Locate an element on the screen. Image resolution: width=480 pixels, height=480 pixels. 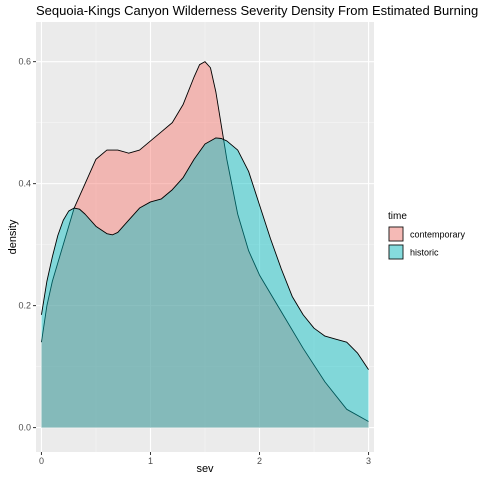
x-axis-title: sev is located at coordinates (205, 469).